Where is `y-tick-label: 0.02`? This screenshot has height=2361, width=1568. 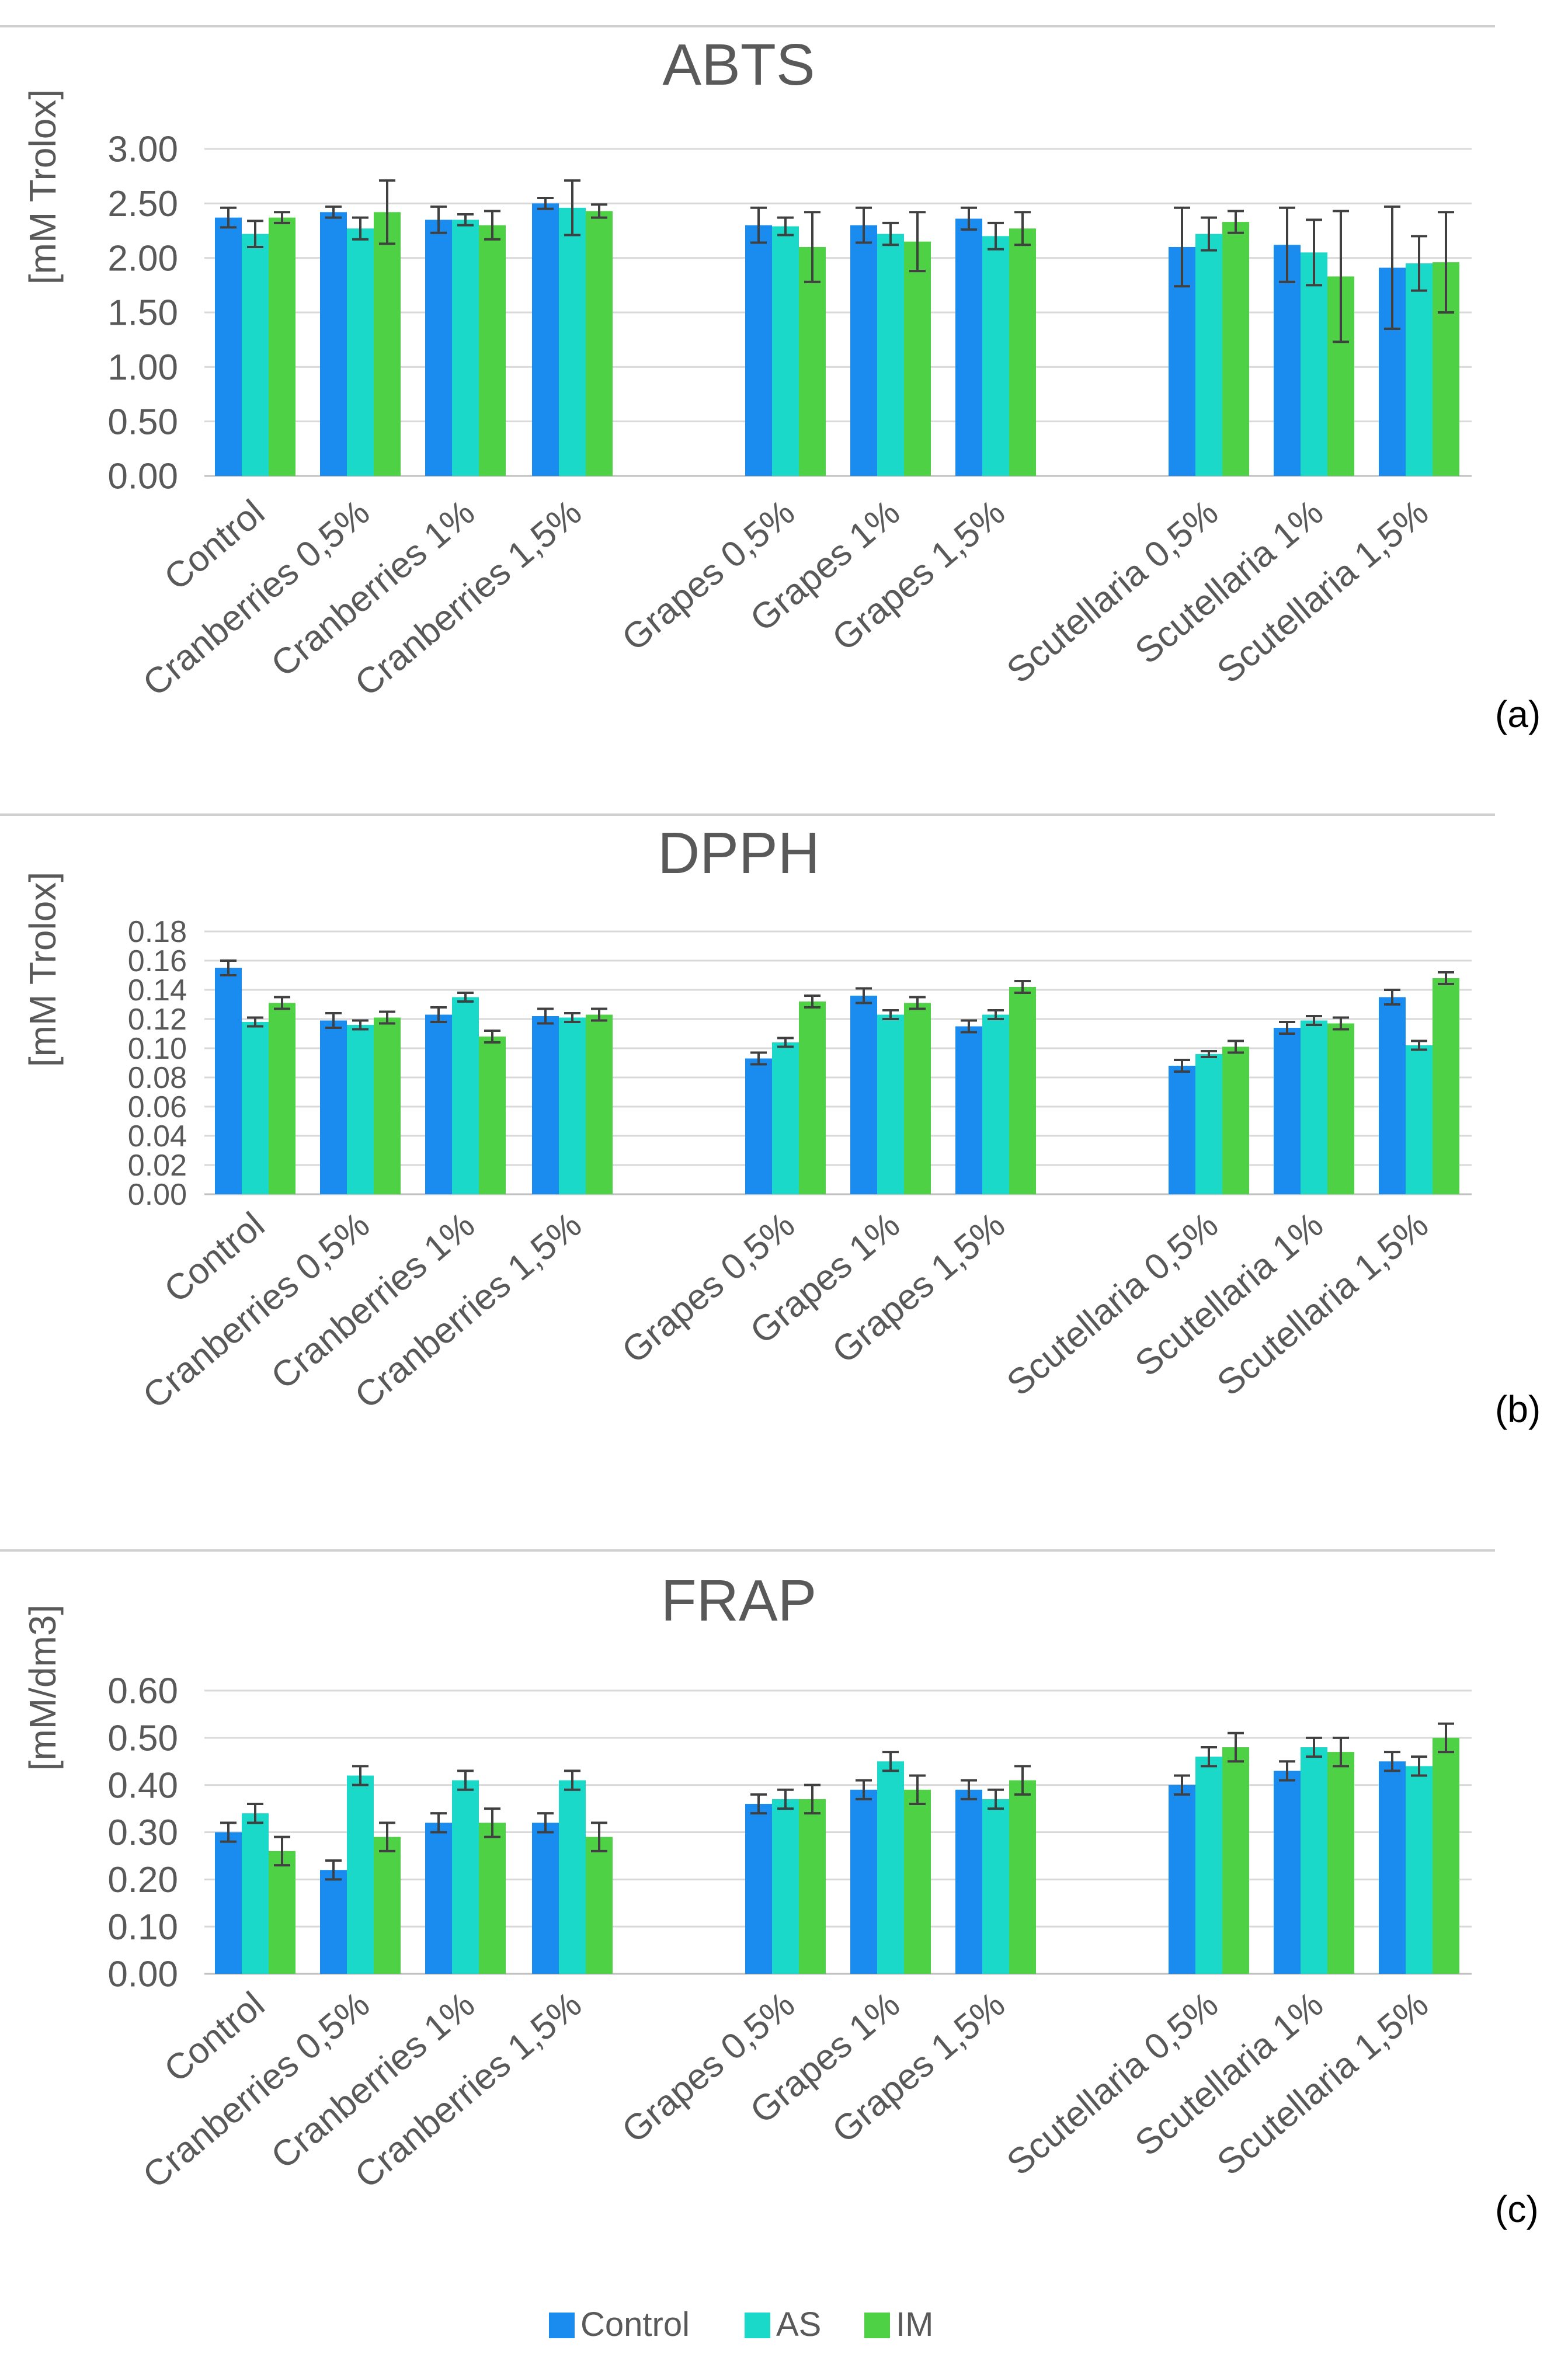 y-tick-label: 0.02 is located at coordinates (158, 1166).